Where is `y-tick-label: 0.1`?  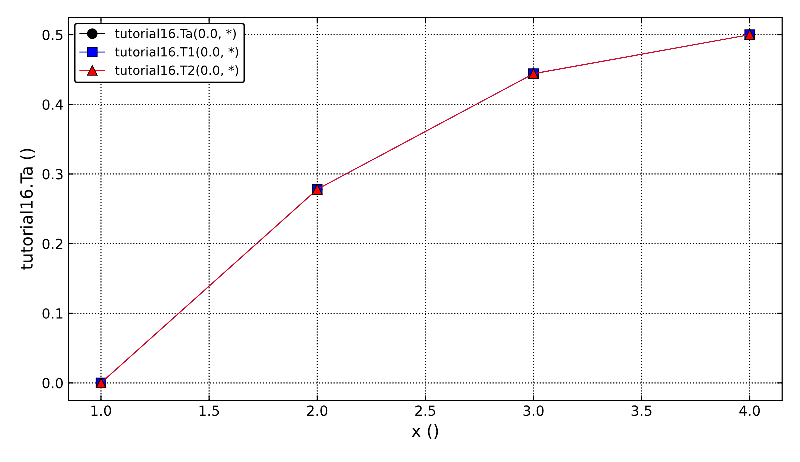
y-tick-label: 0.1 is located at coordinates (52, 313).